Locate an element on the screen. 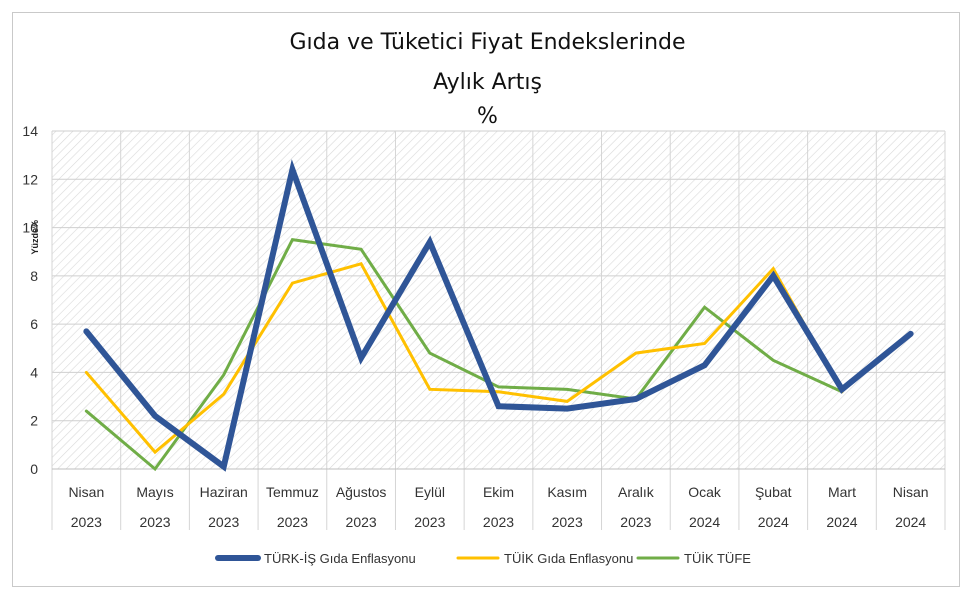 The height and width of the screenshot is (603, 975). y-tick-label: 6 is located at coordinates (34, 324).